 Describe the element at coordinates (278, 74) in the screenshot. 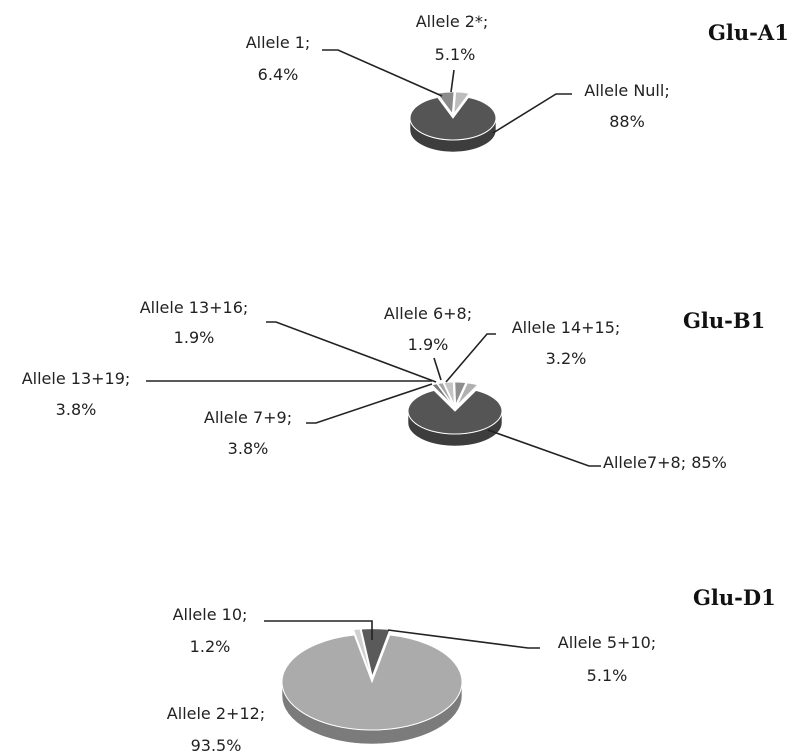

I see `slice-value-allele-1: 6.4%` at that location.